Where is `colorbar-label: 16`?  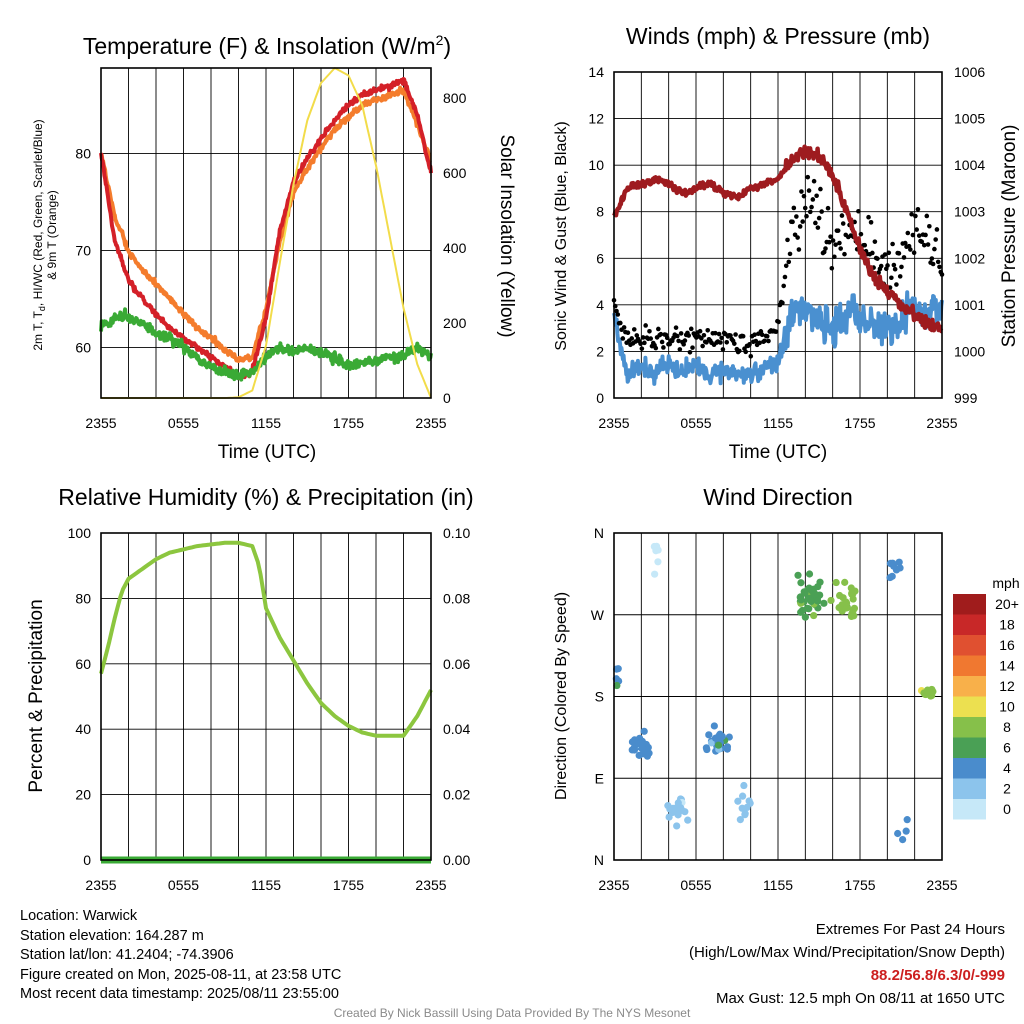
colorbar-label: 16 is located at coordinates (1007, 645).